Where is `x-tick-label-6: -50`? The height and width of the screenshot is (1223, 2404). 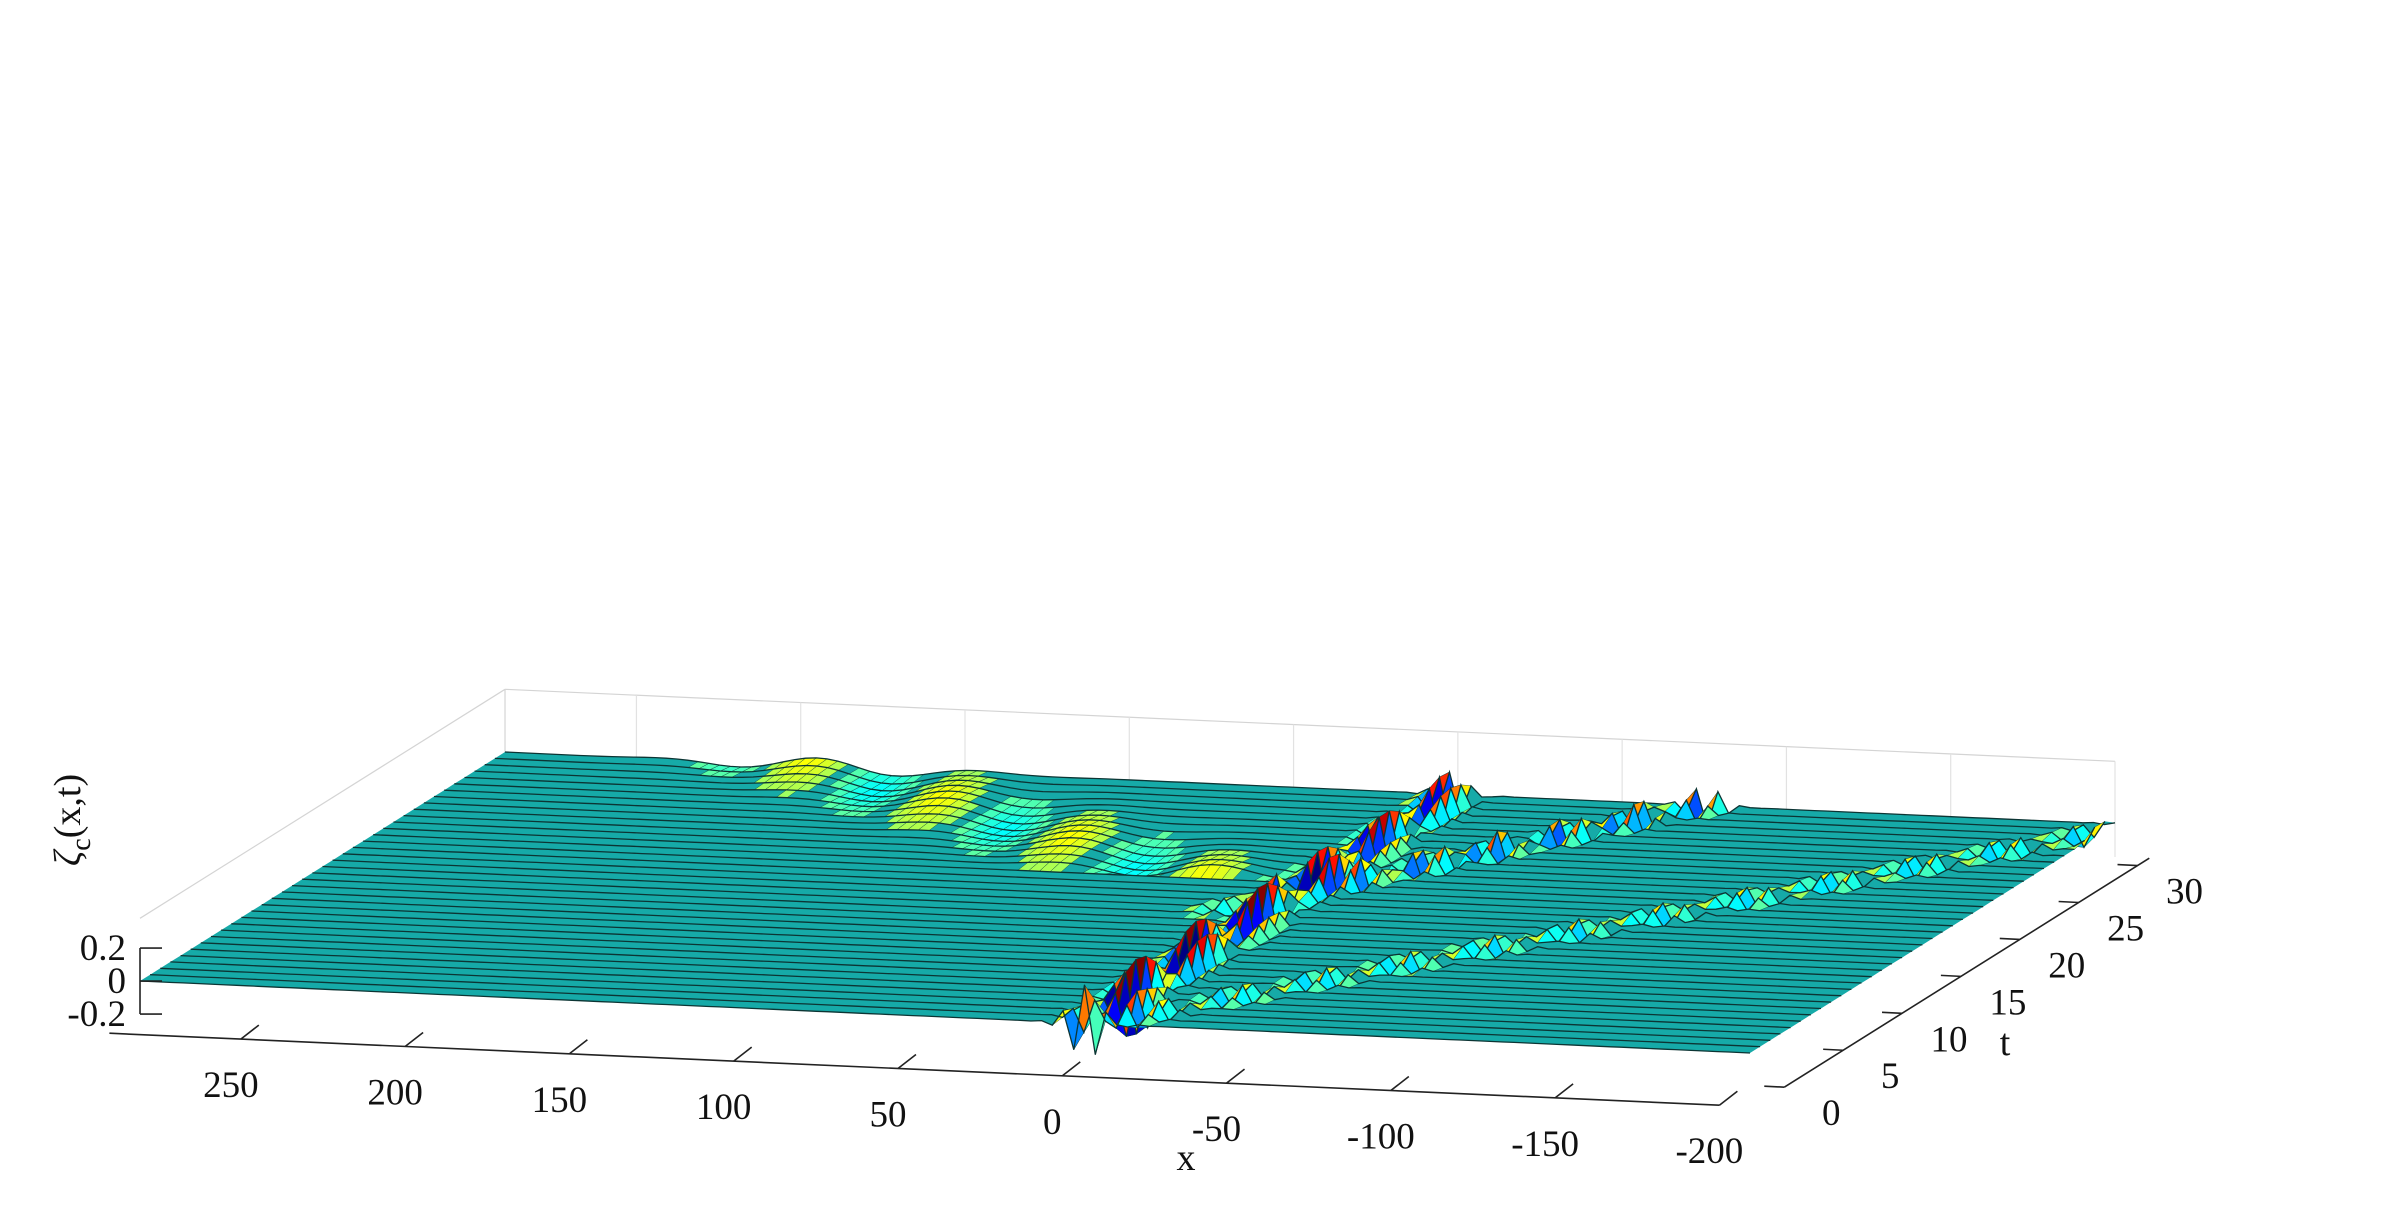
x-tick-label-6: -50 is located at coordinates (1216, 1129).